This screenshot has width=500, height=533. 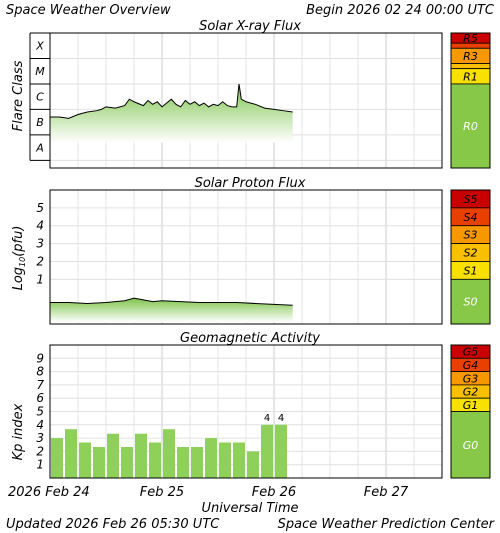 I want to click on y-tick-label: 7, so click(x=40, y=385).